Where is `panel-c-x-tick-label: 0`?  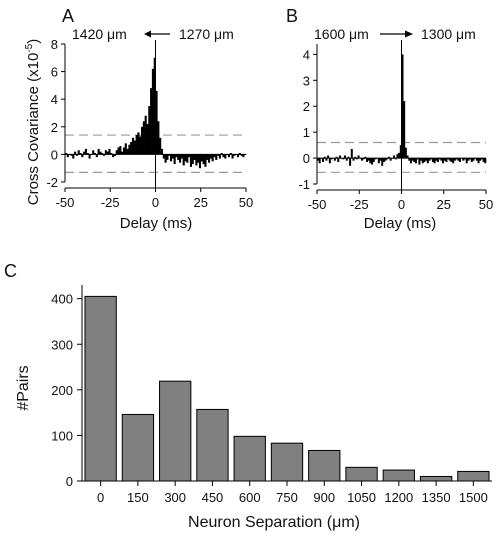 panel-c-x-tick-label: 0 is located at coordinates (100, 497).